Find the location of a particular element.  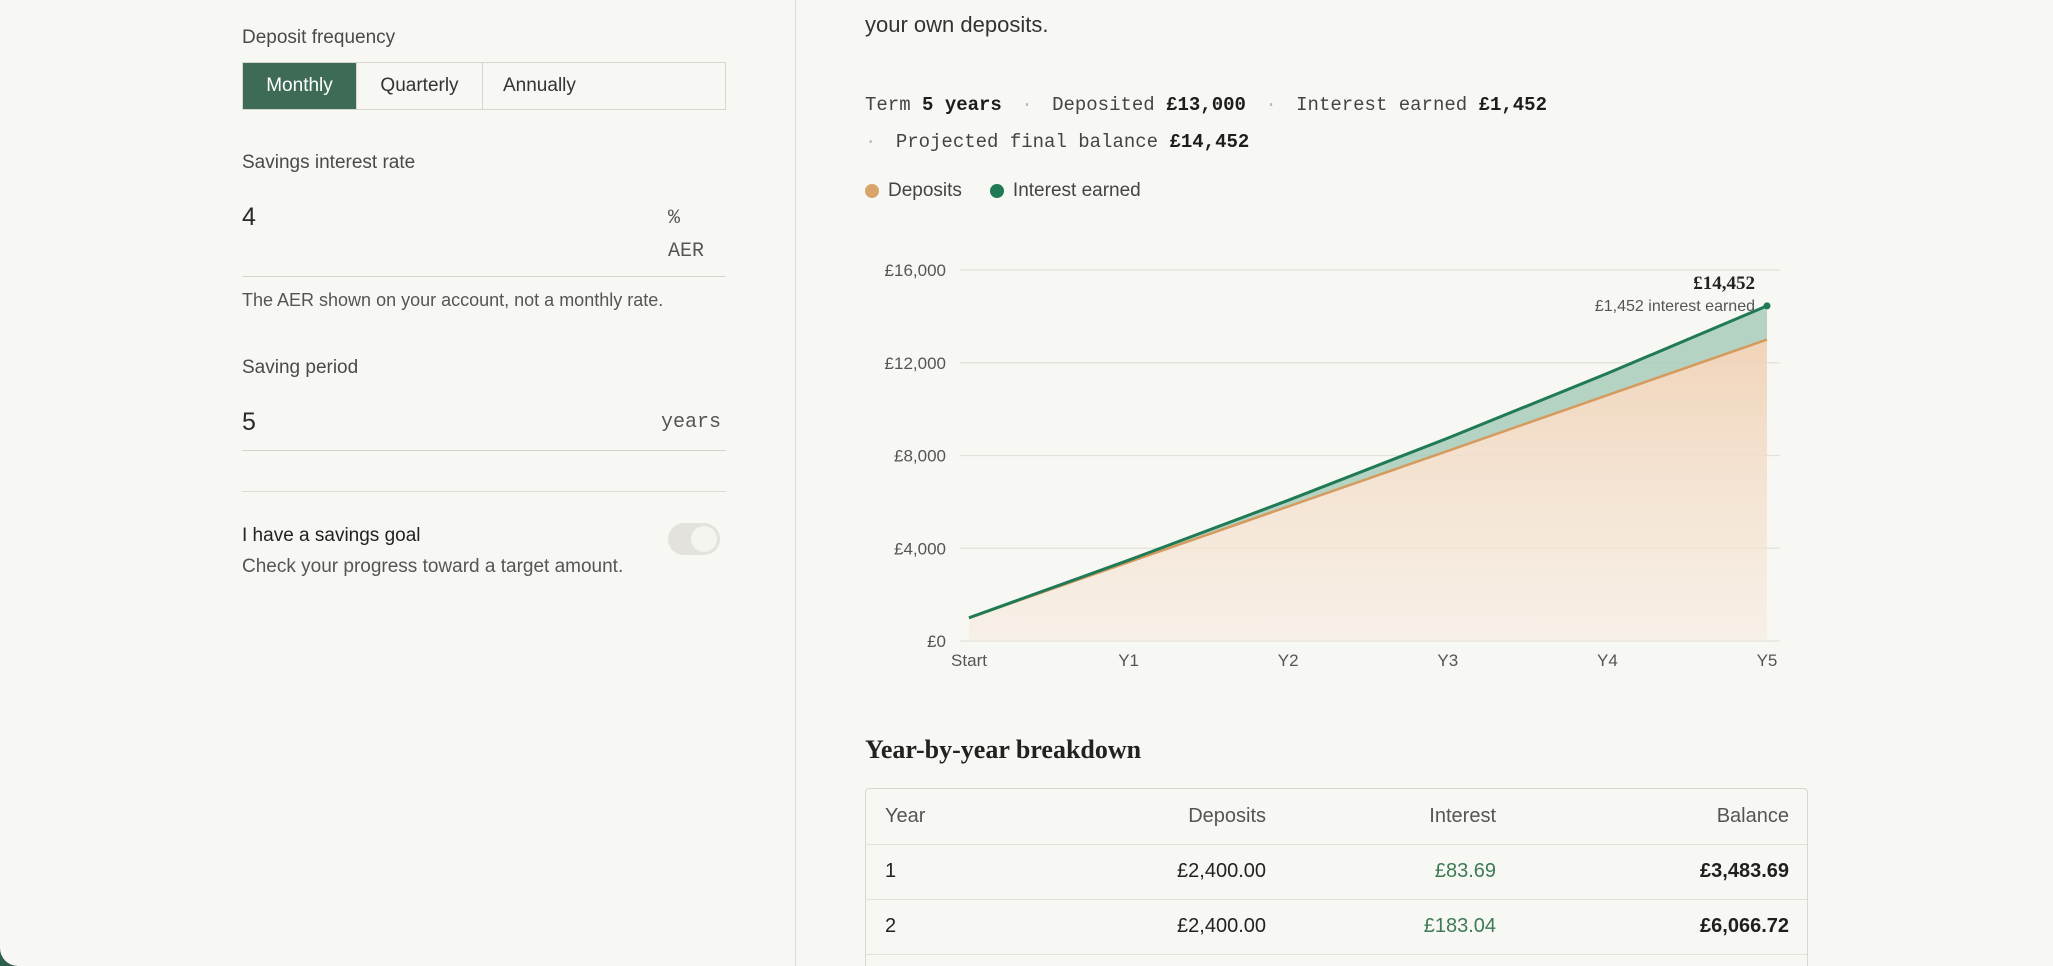

interest-rate-unit-aer: AER is located at coordinates (686, 251).